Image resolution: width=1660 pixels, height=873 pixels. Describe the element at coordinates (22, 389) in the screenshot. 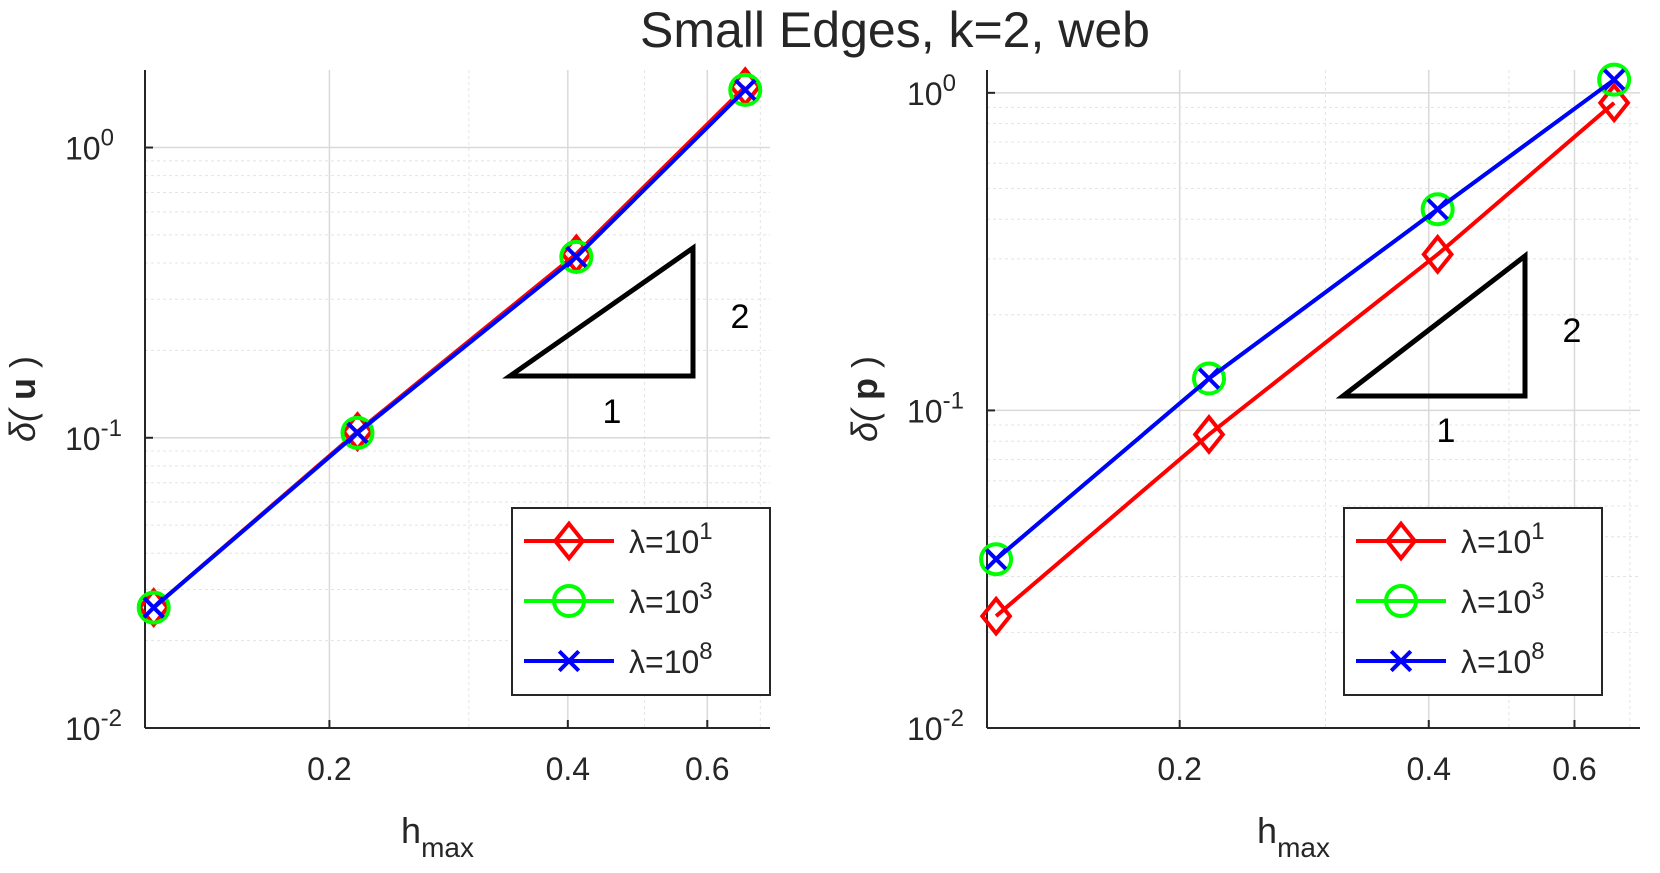

I see `y-axis-label-bold: u` at that location.